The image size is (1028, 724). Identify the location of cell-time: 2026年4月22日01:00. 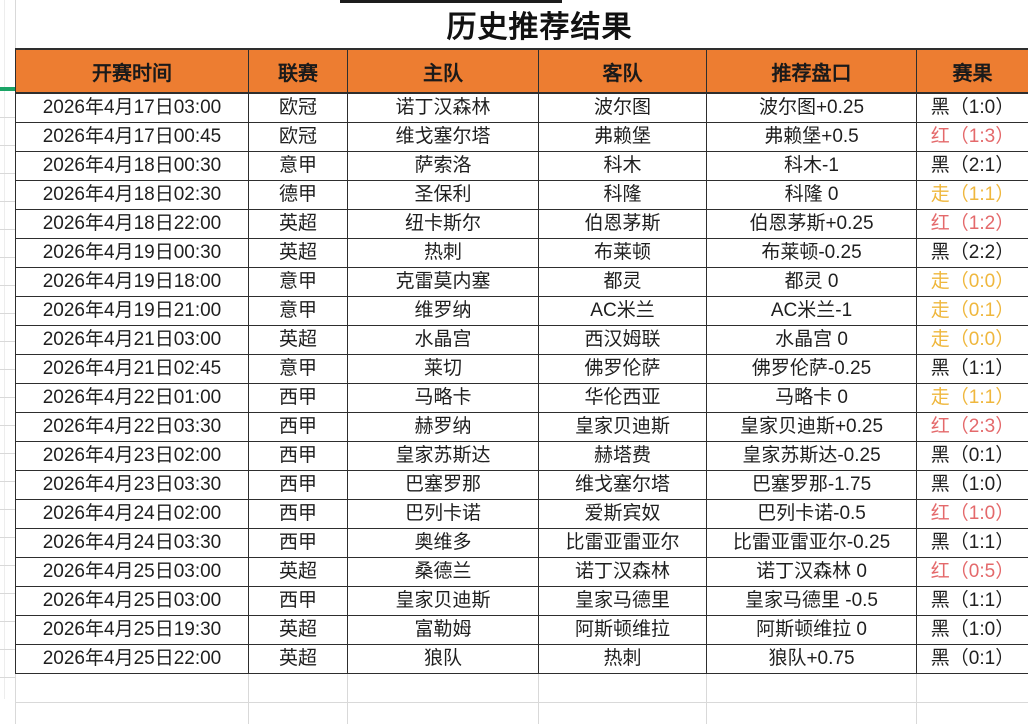
(132, 398).